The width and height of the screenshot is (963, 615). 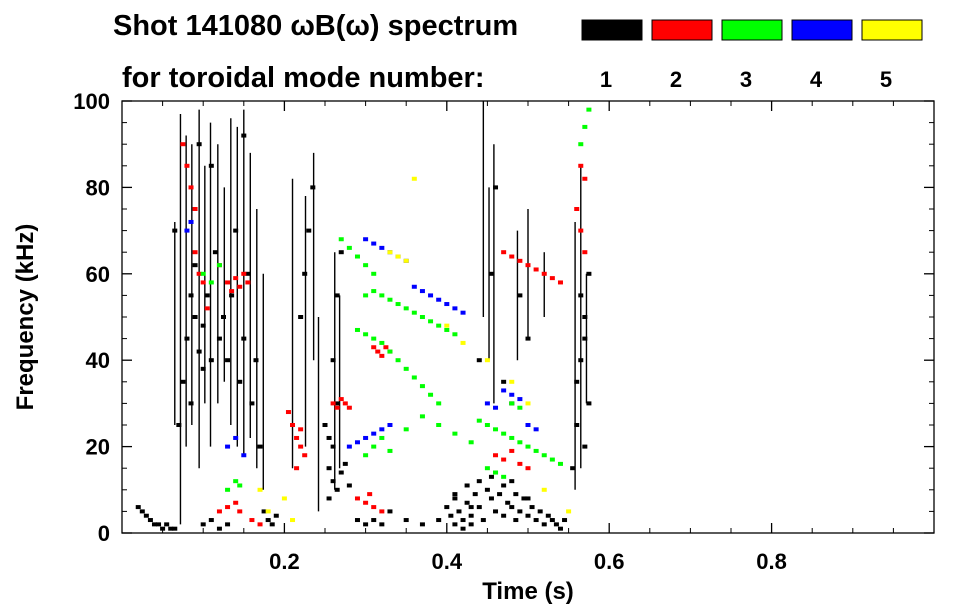 What do you see at coordinates (447, 561) in the screenshot?
I see `x-tick-label: 0.4` at bounding box center [447, 561].